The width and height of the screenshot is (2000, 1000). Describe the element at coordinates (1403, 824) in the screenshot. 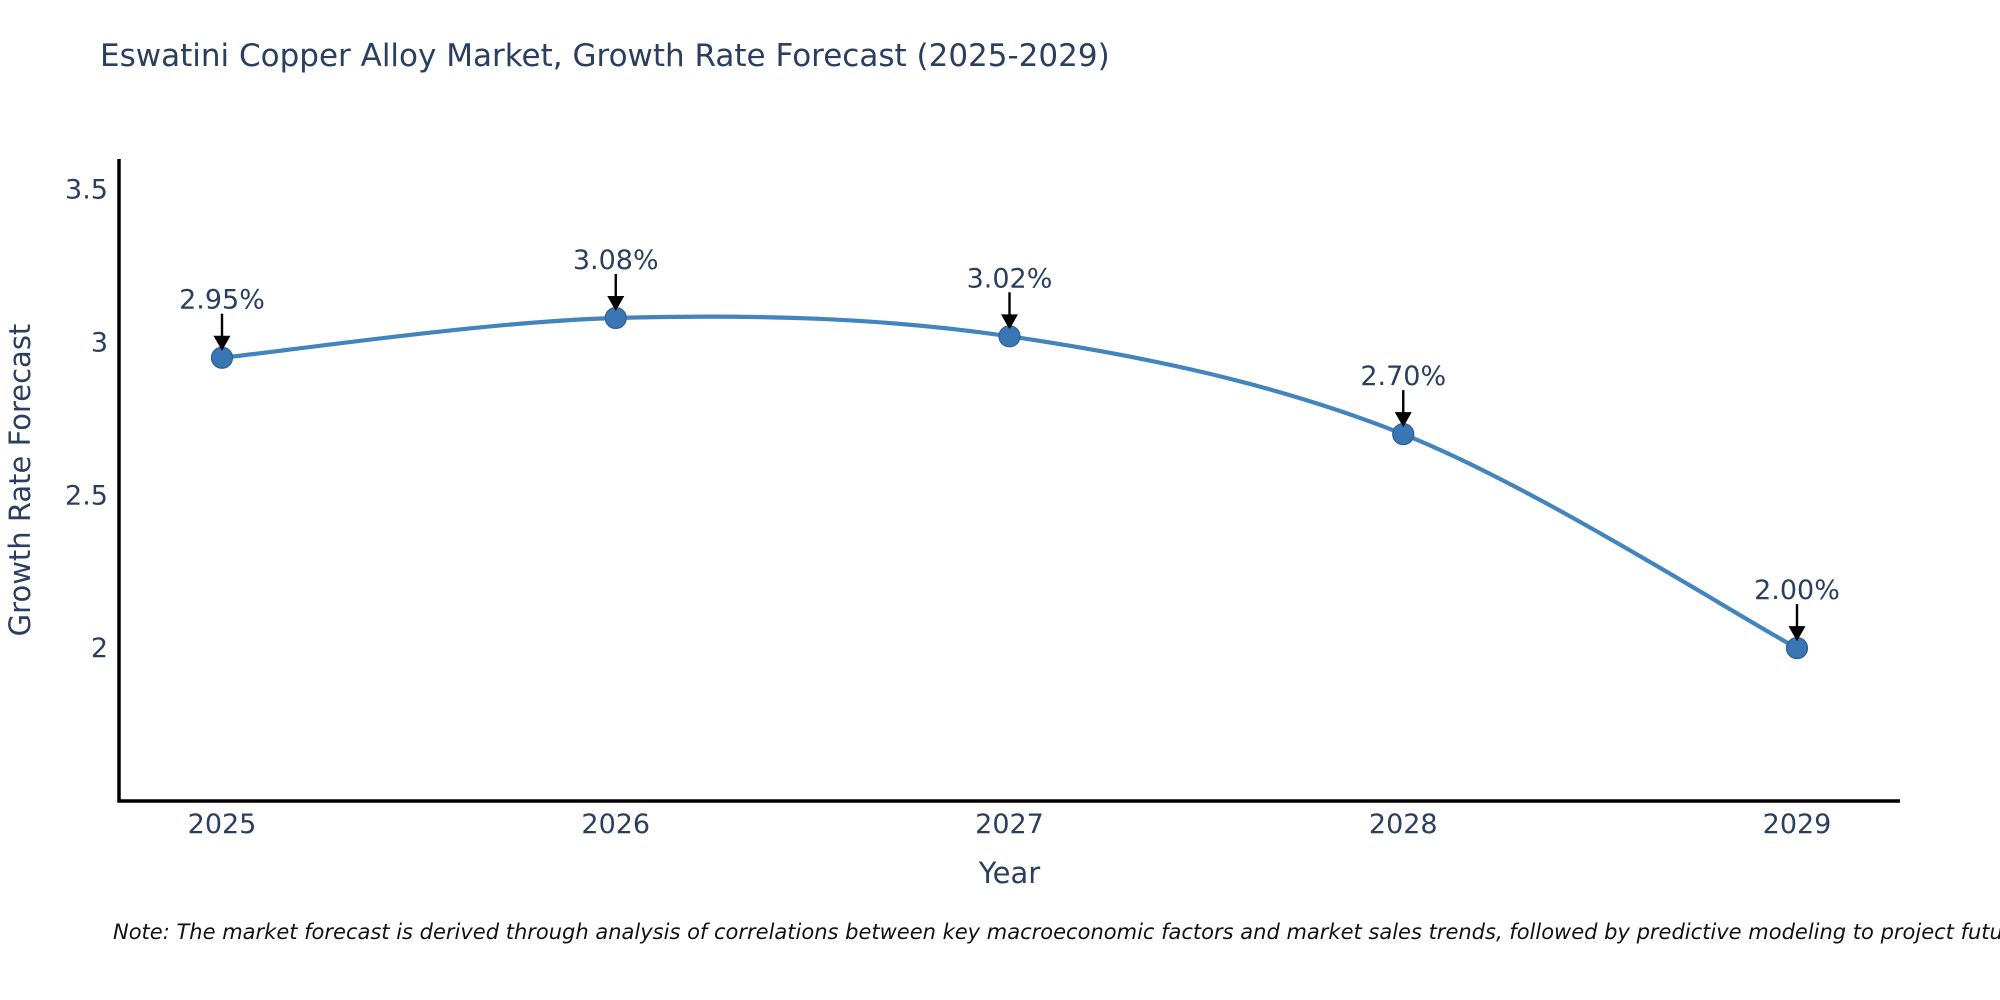

I see `x-tick-label: 2028` at that location.